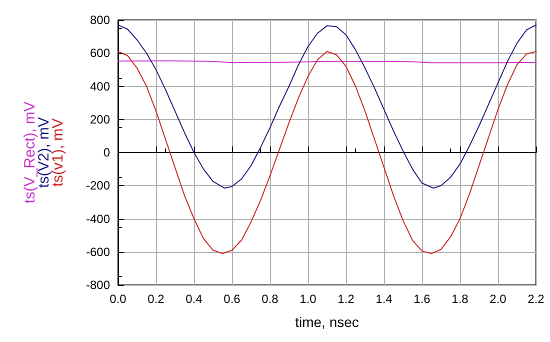 The width and height of the screenshot is (550, 342). Describe the element at coordinates (98, 219) in the screenshot. I see `y-tick-label: -400` at that location.